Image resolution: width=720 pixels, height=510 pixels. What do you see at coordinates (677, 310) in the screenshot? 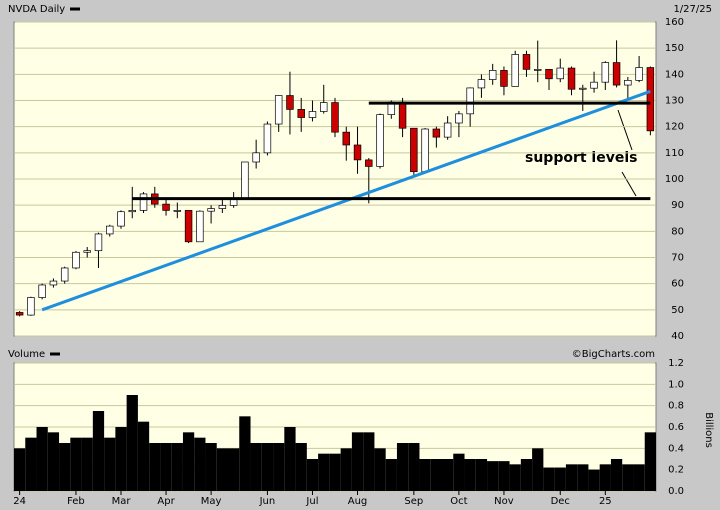
I see `y-tick-label: 50` at bounding box center [677, 310].